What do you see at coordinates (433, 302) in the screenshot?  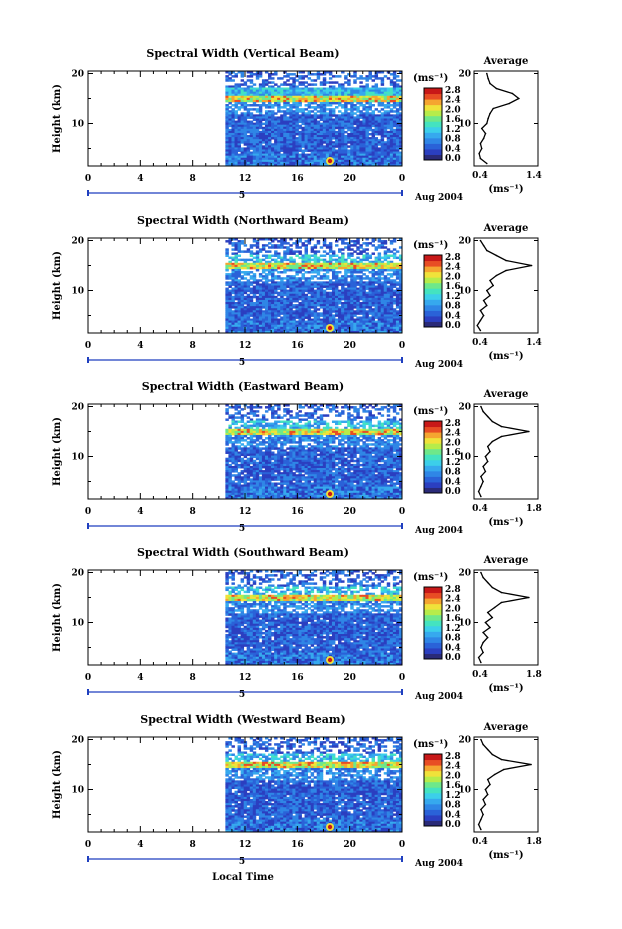 I see `colorbar-swatch` at bounding box center [433, 302].